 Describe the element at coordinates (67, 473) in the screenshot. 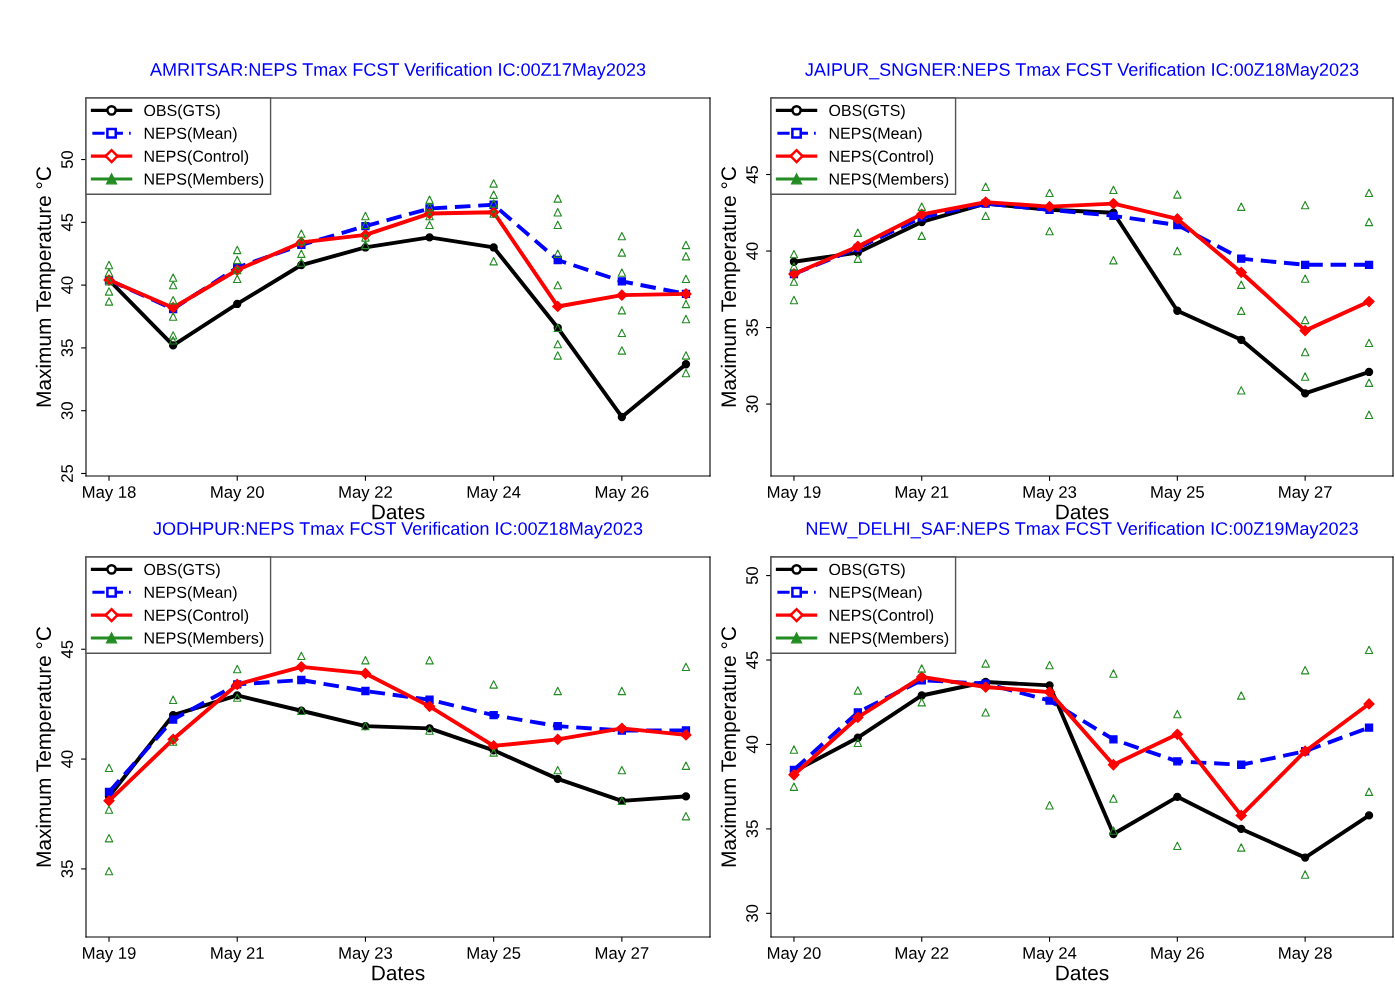

I see `y-tick-label: 25` at that location.